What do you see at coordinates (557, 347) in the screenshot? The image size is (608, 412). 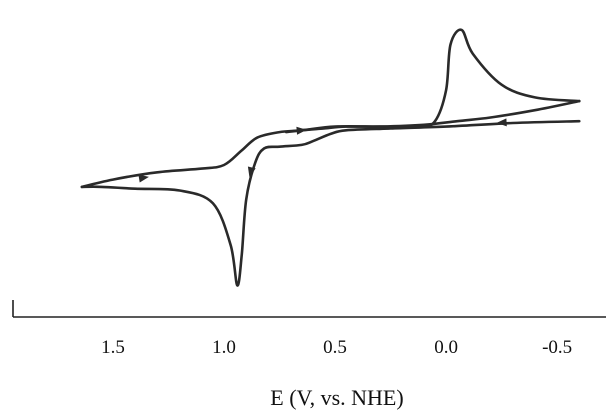 I see `x-tick-label: -0.5` at bounding box center [557, 347].